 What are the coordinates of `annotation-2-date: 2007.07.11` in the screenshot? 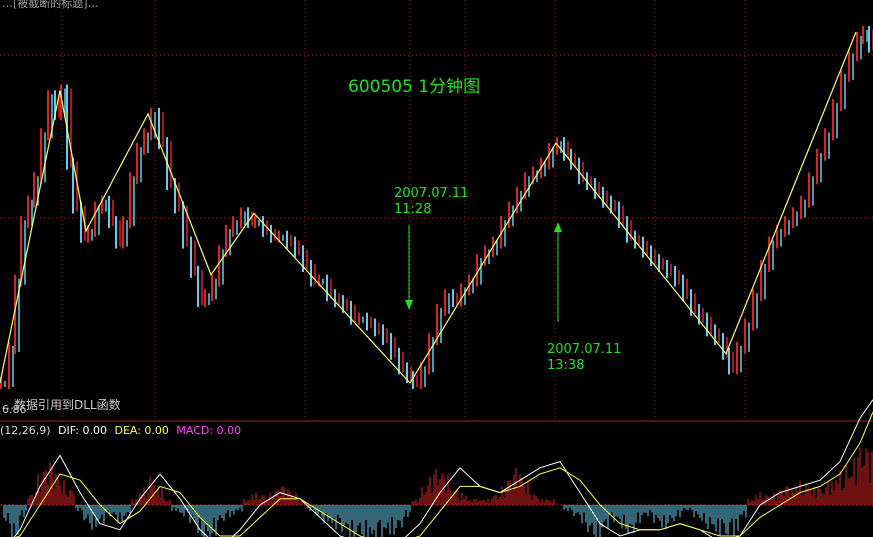 It's located at (584, 349).